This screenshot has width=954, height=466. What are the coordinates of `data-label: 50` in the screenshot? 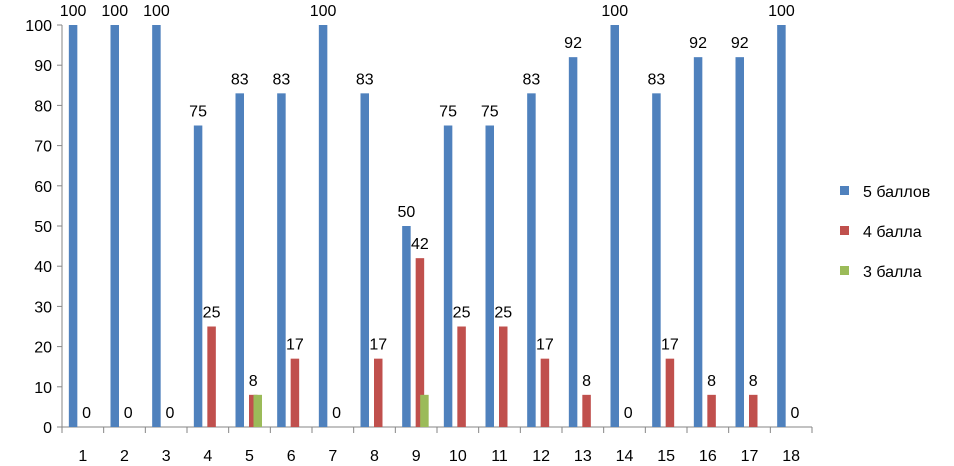 It's located at (407, 212).